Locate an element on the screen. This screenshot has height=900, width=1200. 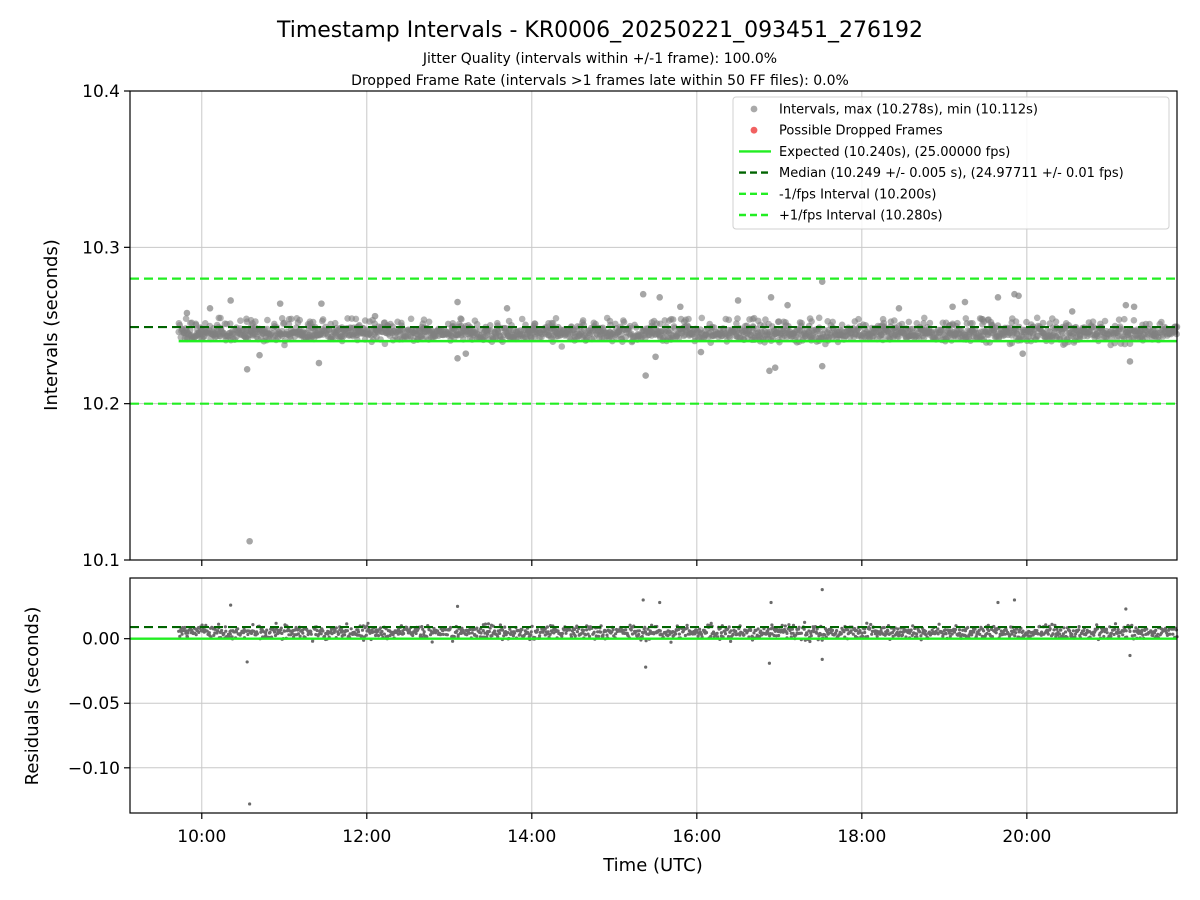
top-y-tick-label: 10.1 is located at coordinates (101, 561).